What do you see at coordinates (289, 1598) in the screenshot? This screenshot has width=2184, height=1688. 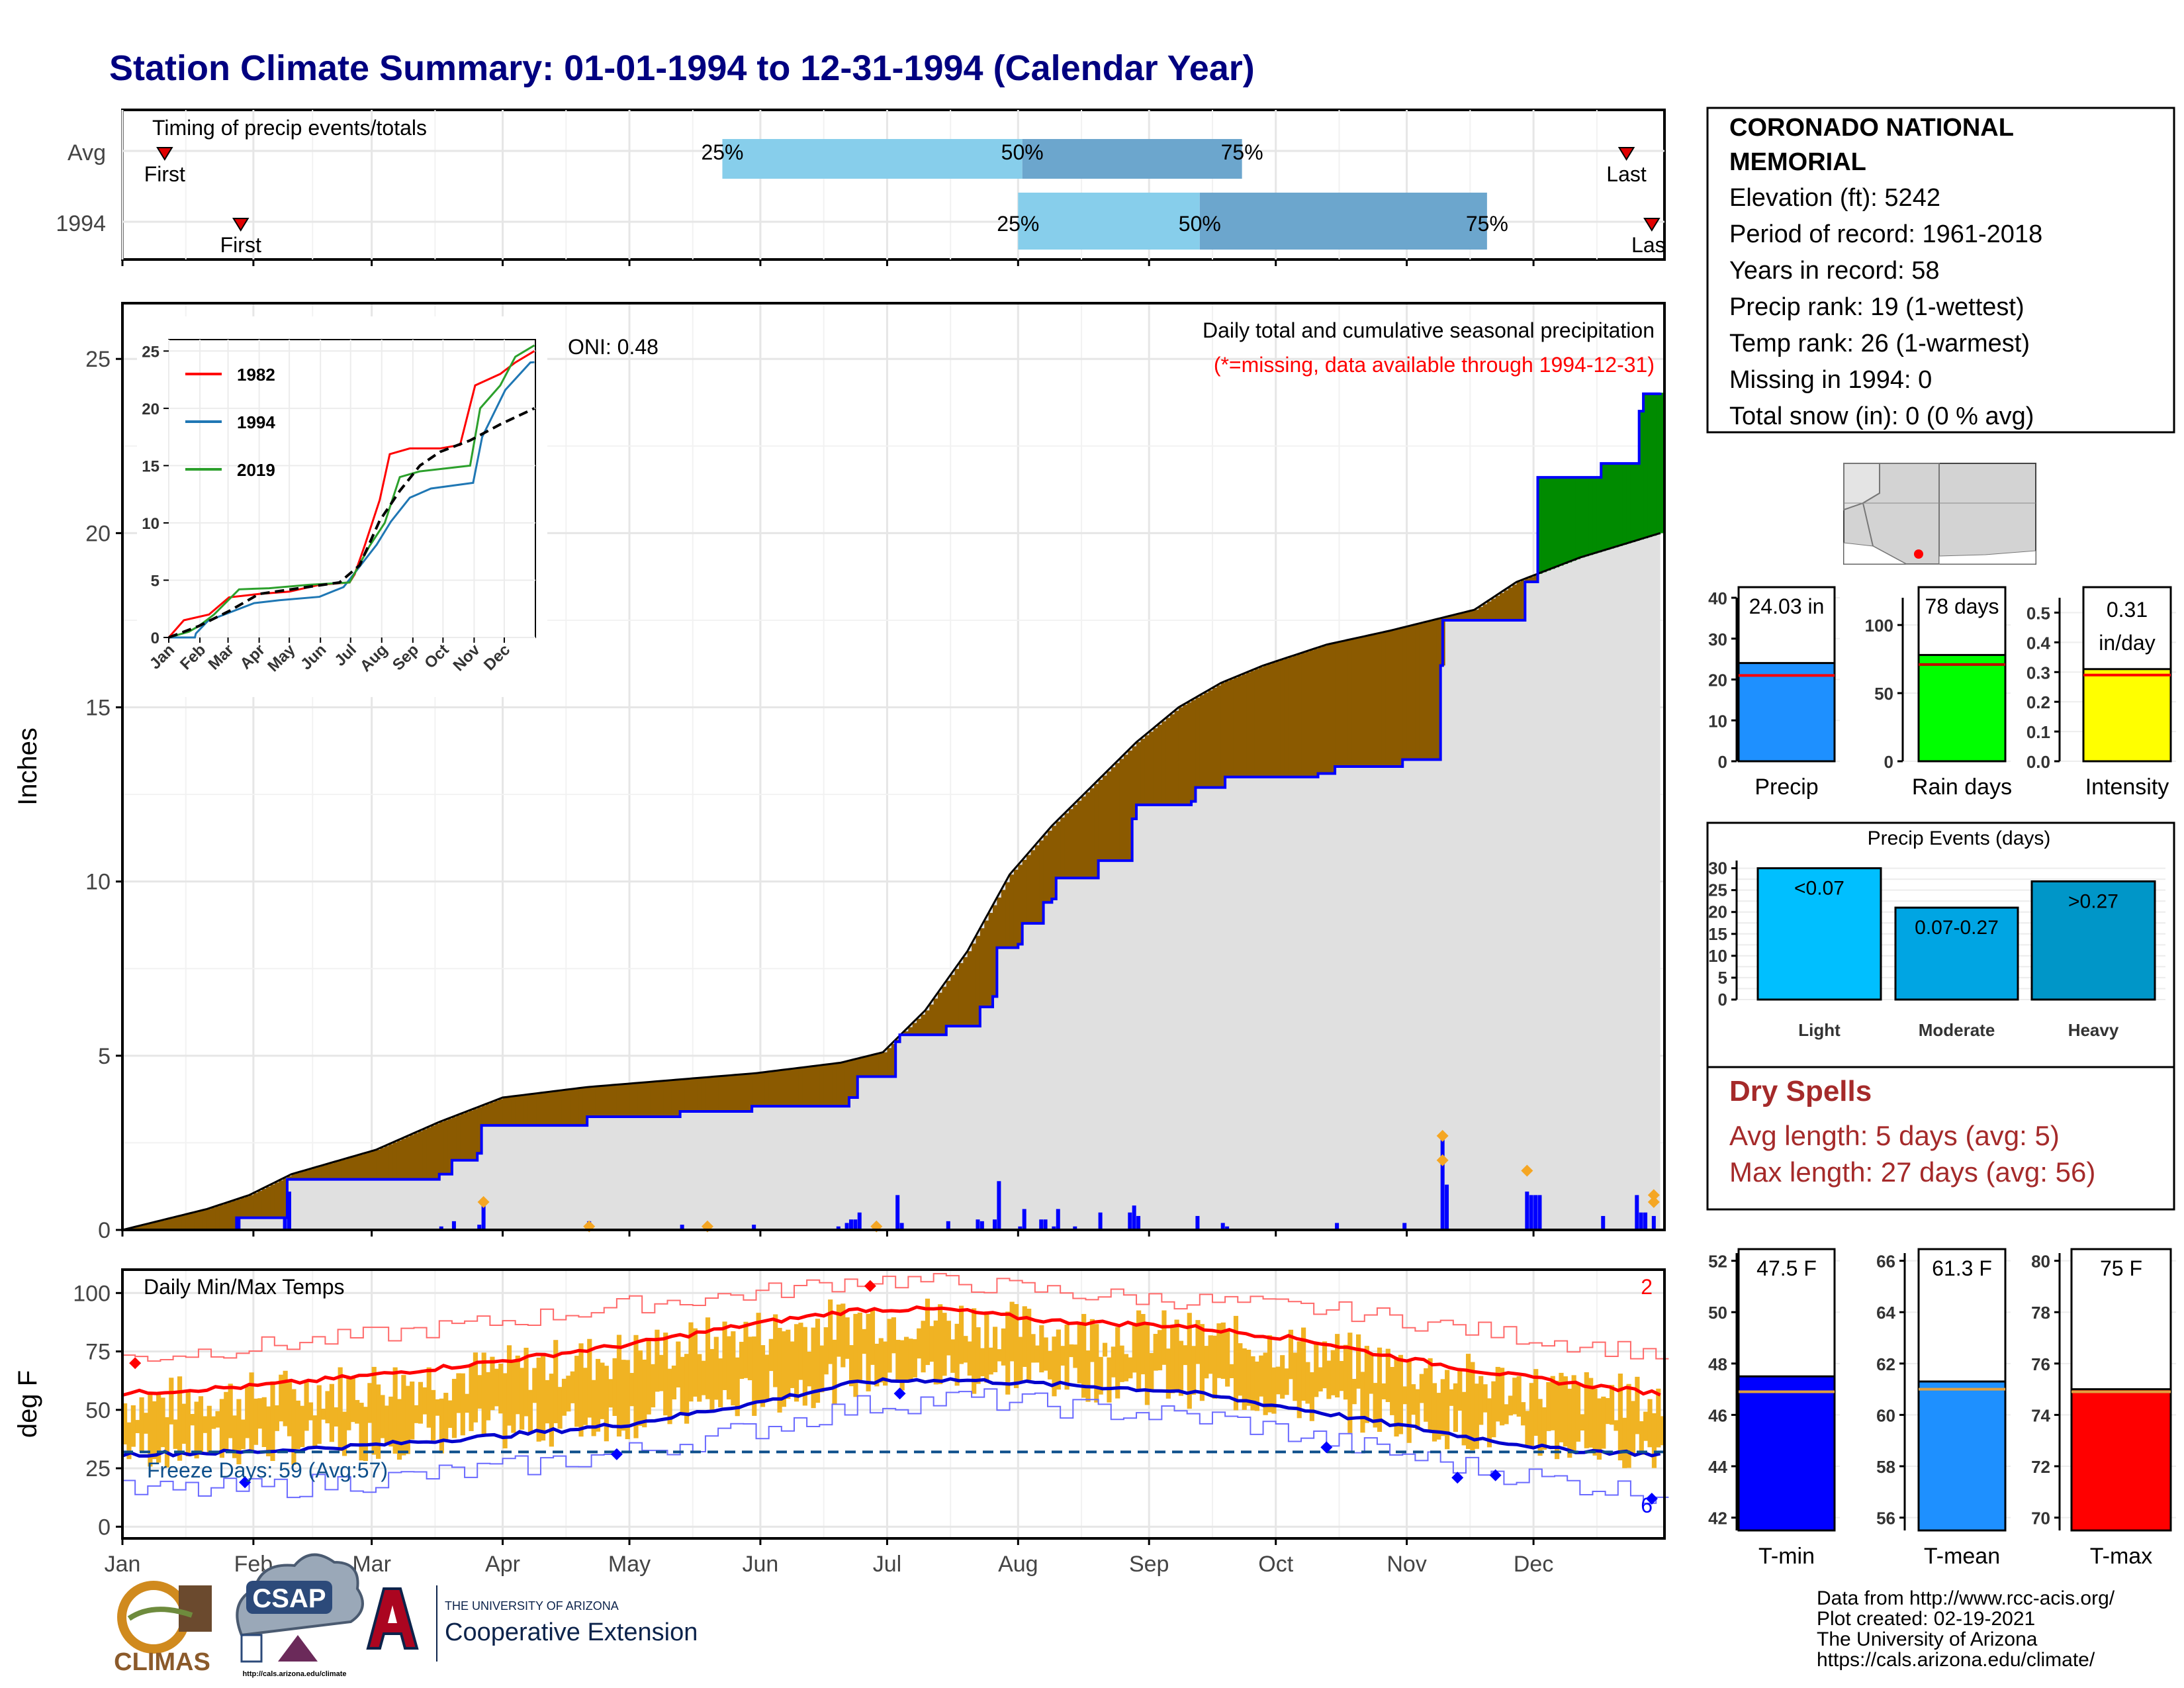 I see `csap-logo-text: CSAP` at bounding box center [289, 1598].